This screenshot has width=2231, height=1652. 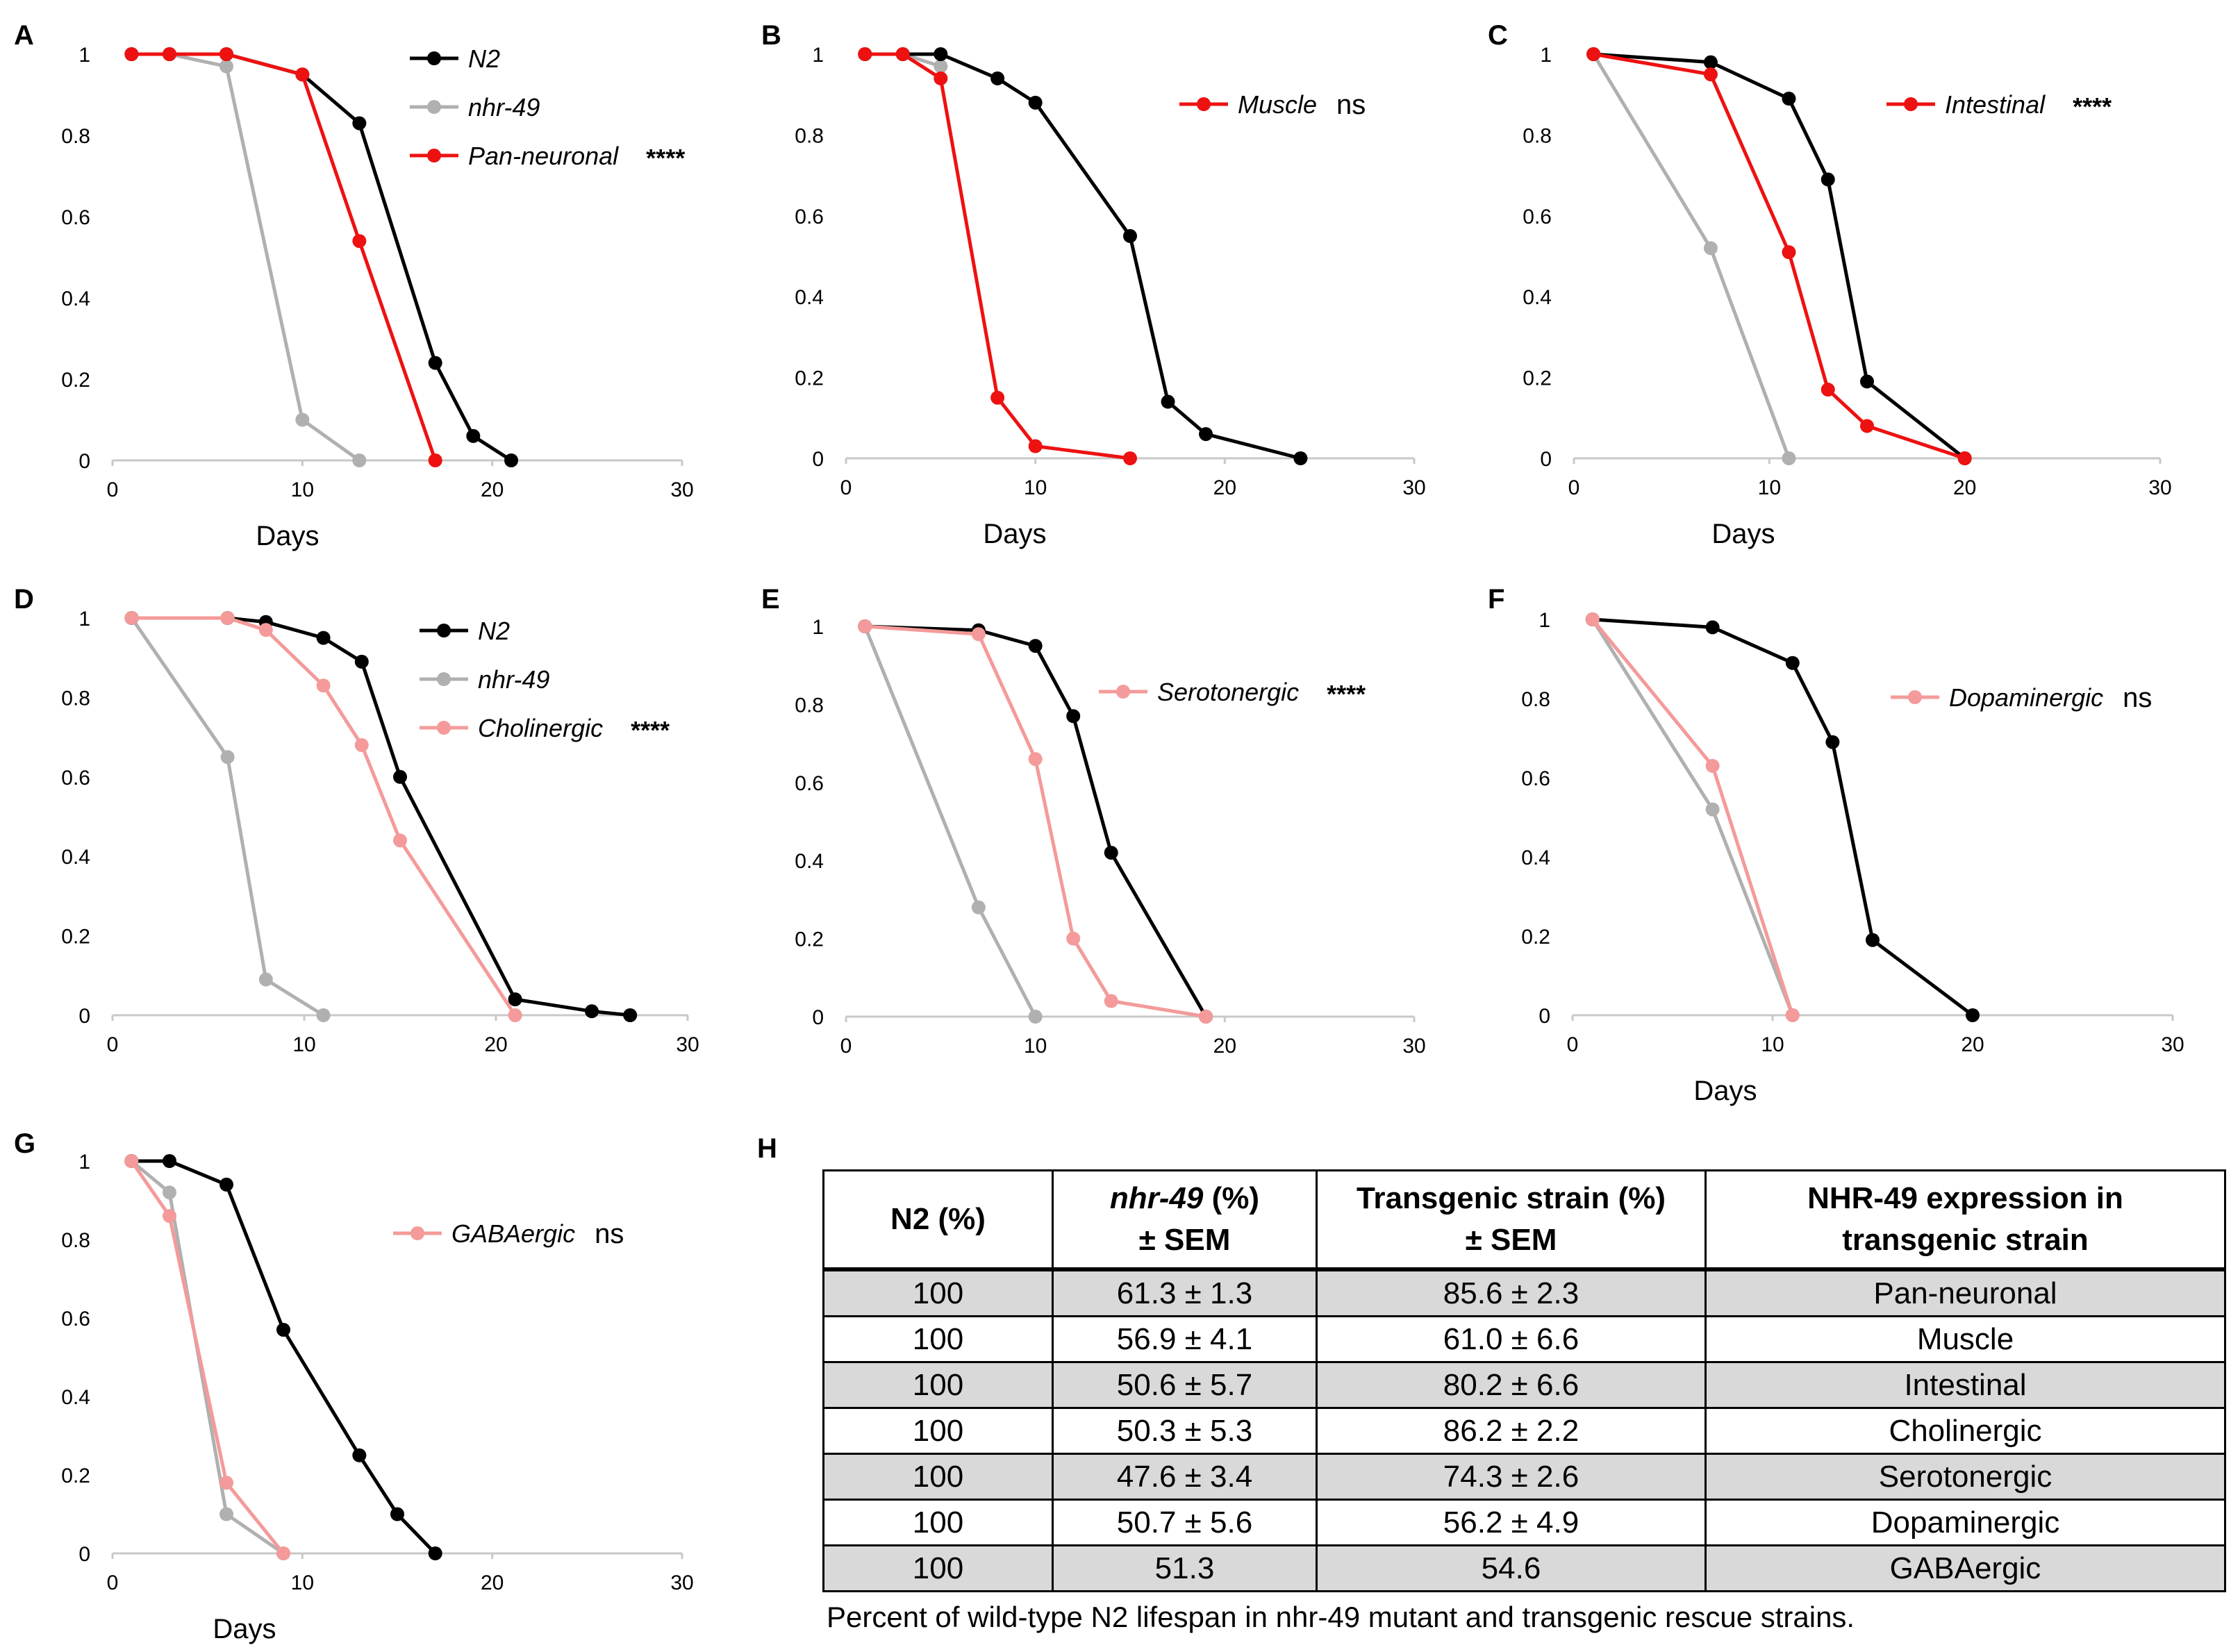 I want to click on panel-g: G 0 10 20 30 0 0.2 0.4 0.6 0.8 1 Days GABAergic ns, so click(x=354, y=1386).